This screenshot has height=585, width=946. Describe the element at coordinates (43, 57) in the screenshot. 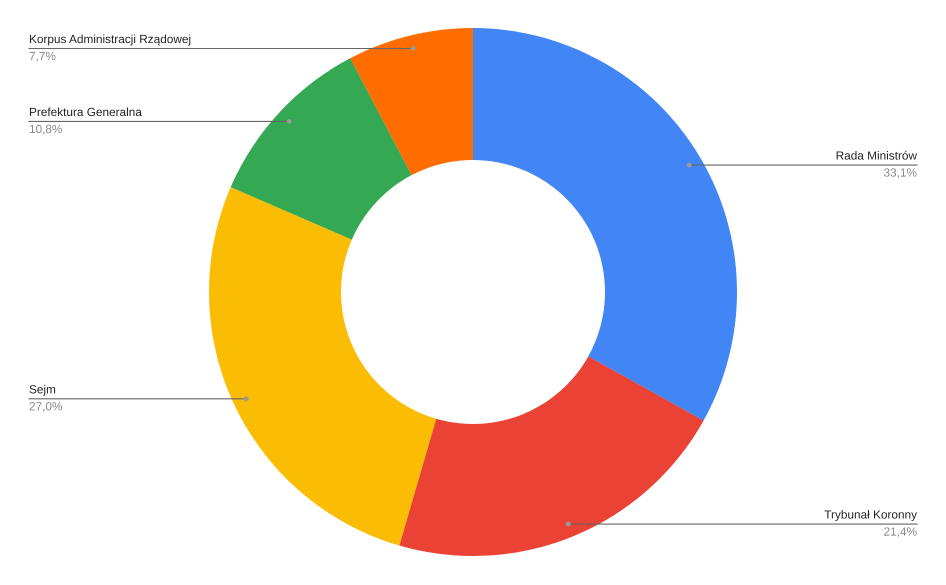

I see `data-label: 7,7%` at that location.